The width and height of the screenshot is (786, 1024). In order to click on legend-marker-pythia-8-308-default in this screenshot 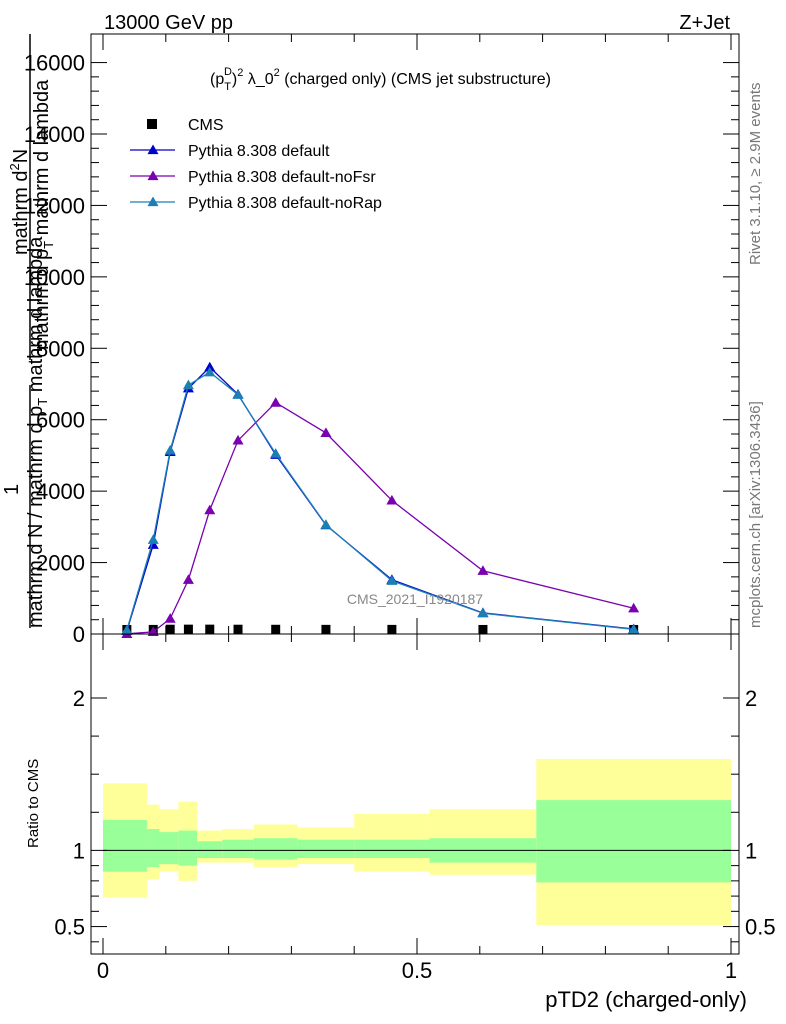, I will do `click(153, 149)`.